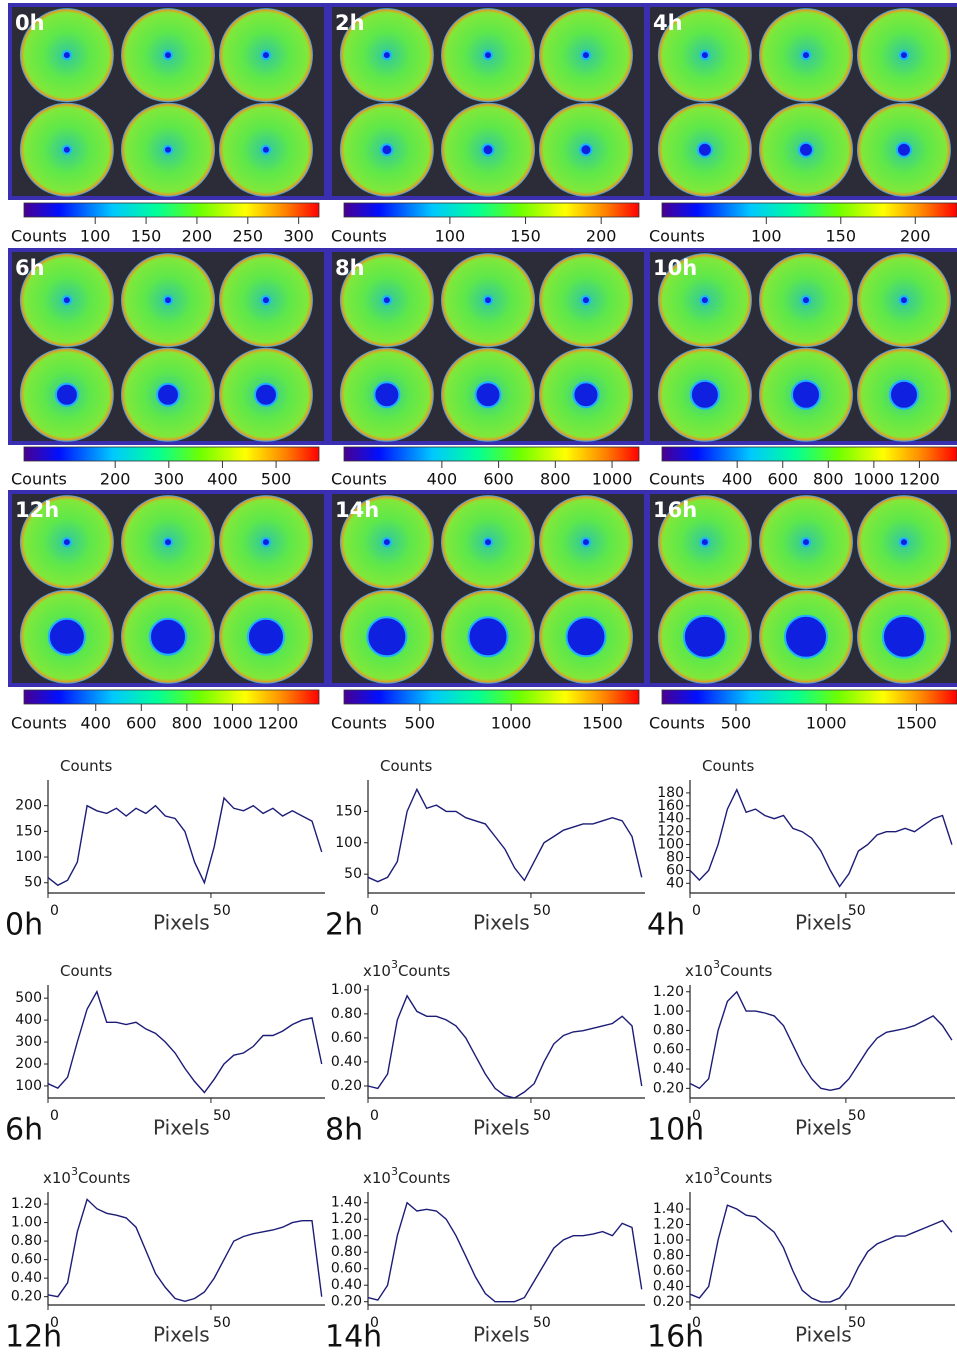 The width and height of the screenshot is (957, 1357). What do you see at coordinates (350, 23) in the screenshot?
I see `time-label: 2h` at bounding box center [350, 23].